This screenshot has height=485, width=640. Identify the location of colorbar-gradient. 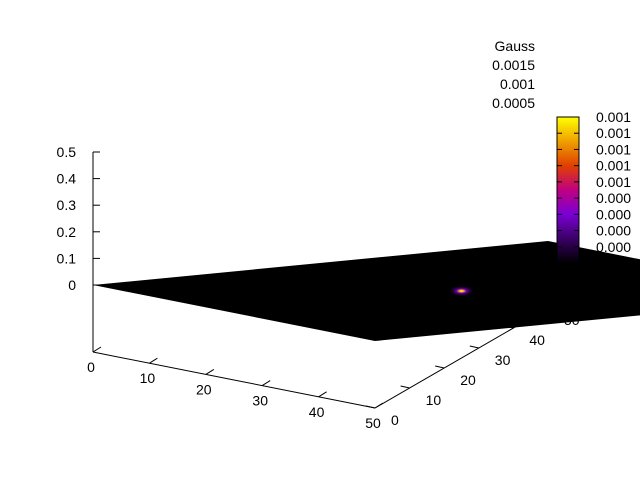
(568, 190).